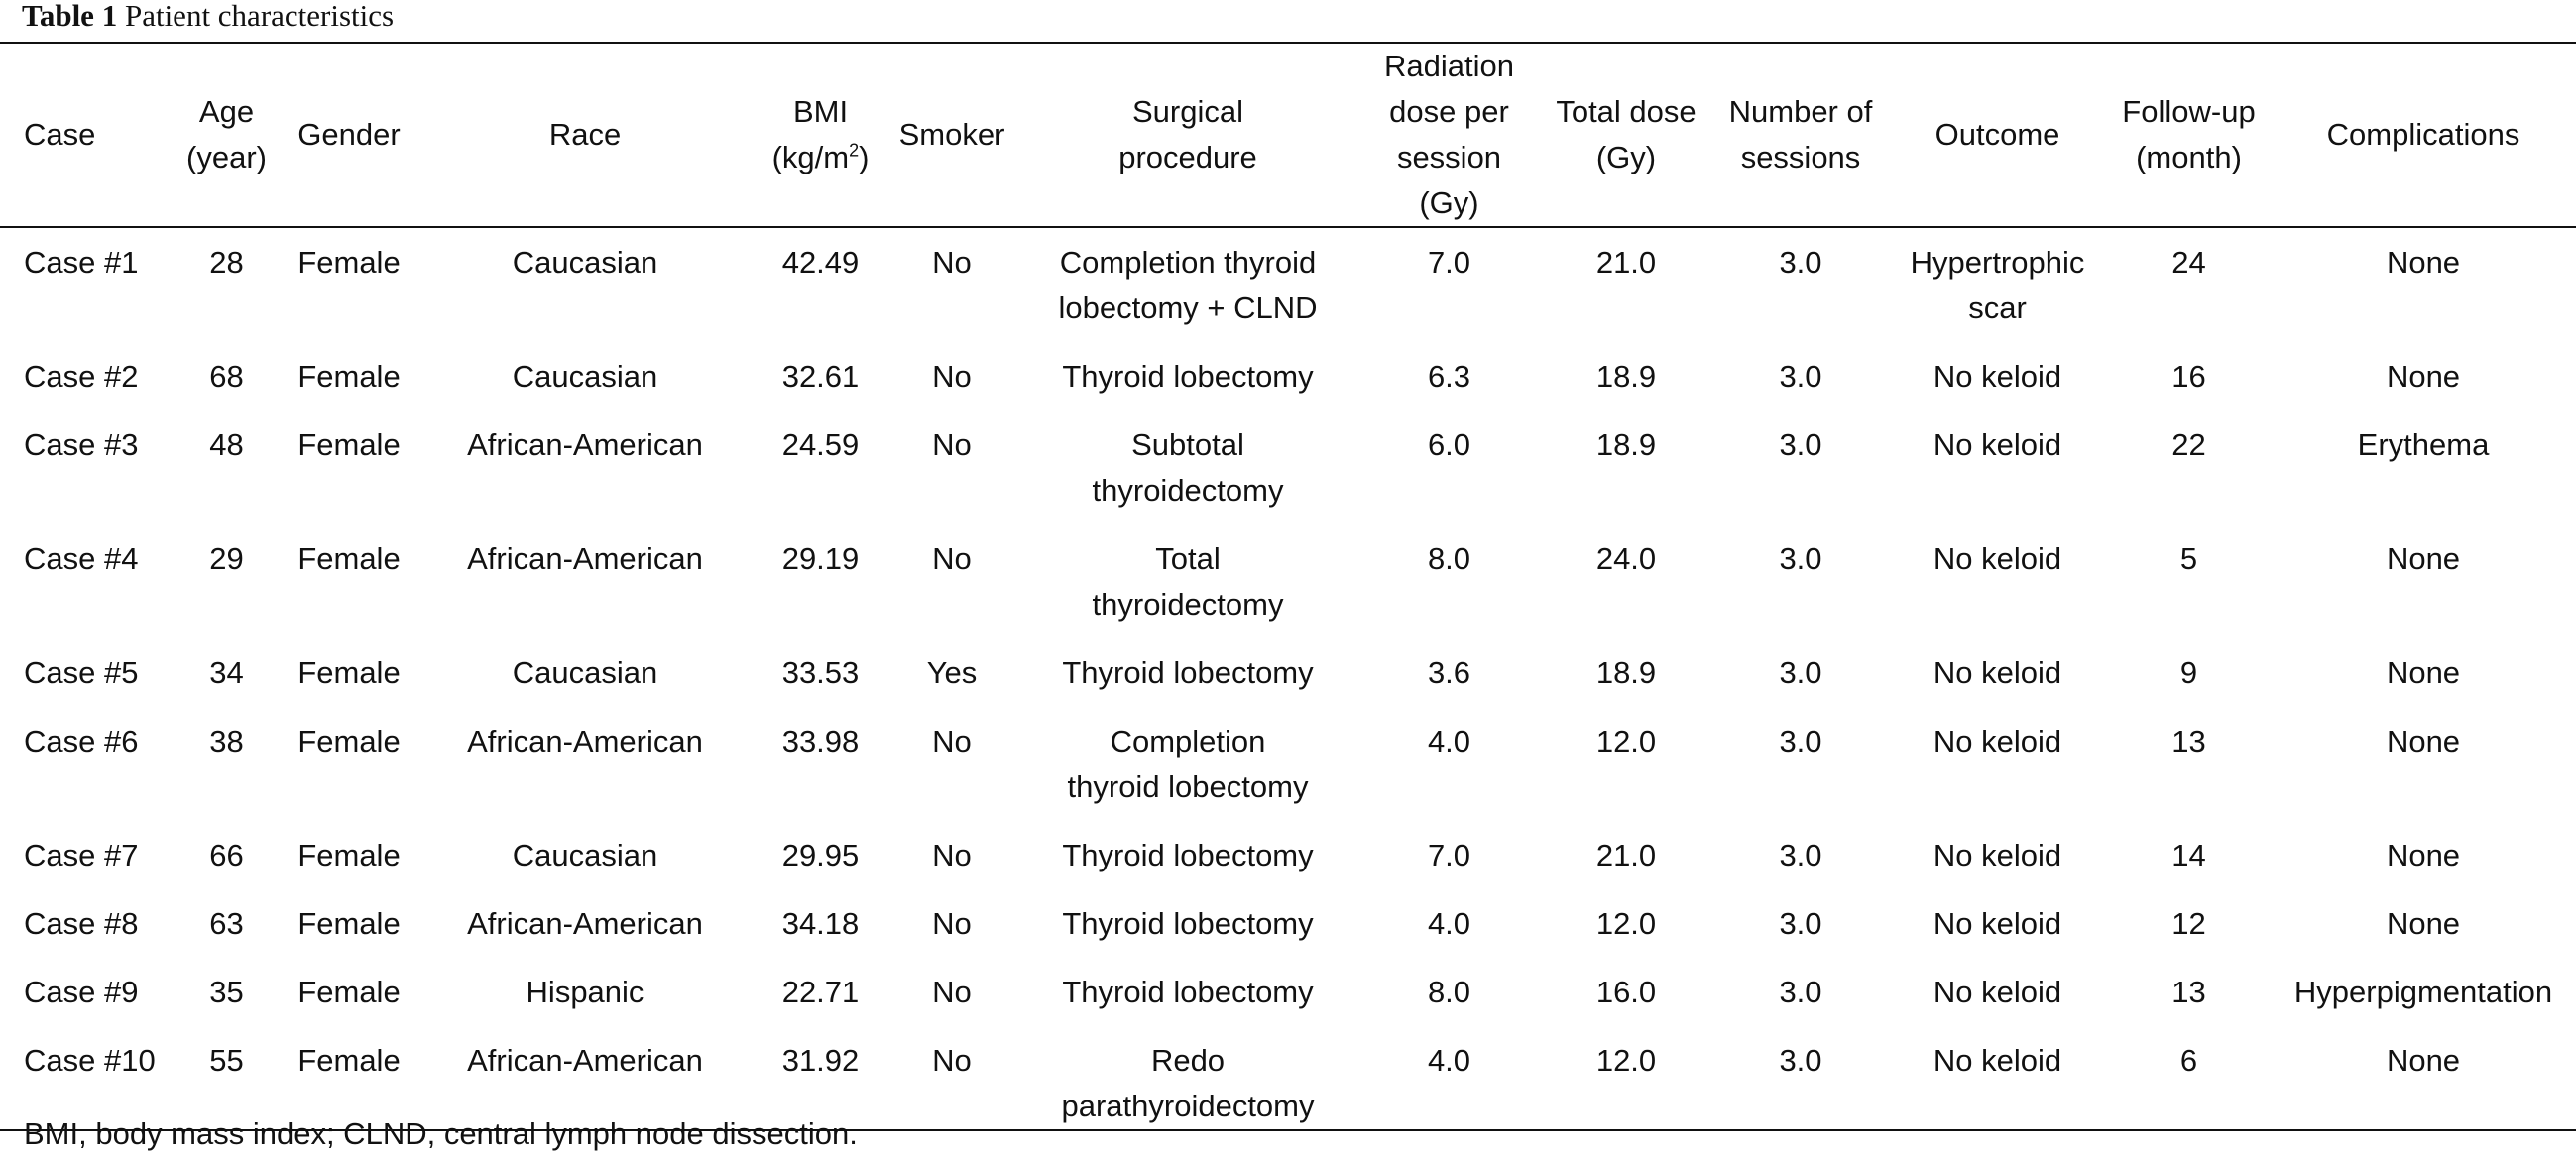 This screenshot has height=1158, width=2576. I want to click on cell-follow-up: 22, so click(2188, 444).